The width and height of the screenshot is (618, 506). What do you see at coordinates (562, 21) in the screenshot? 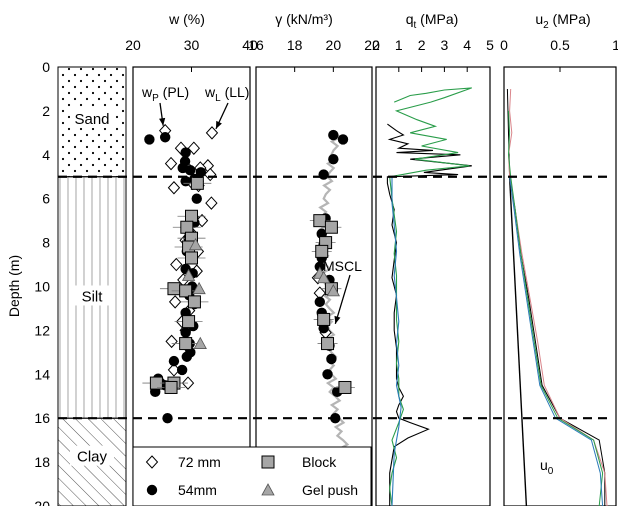
I see `u2-axis-title: u2 (MPa)` at bounding box center [562, 21].